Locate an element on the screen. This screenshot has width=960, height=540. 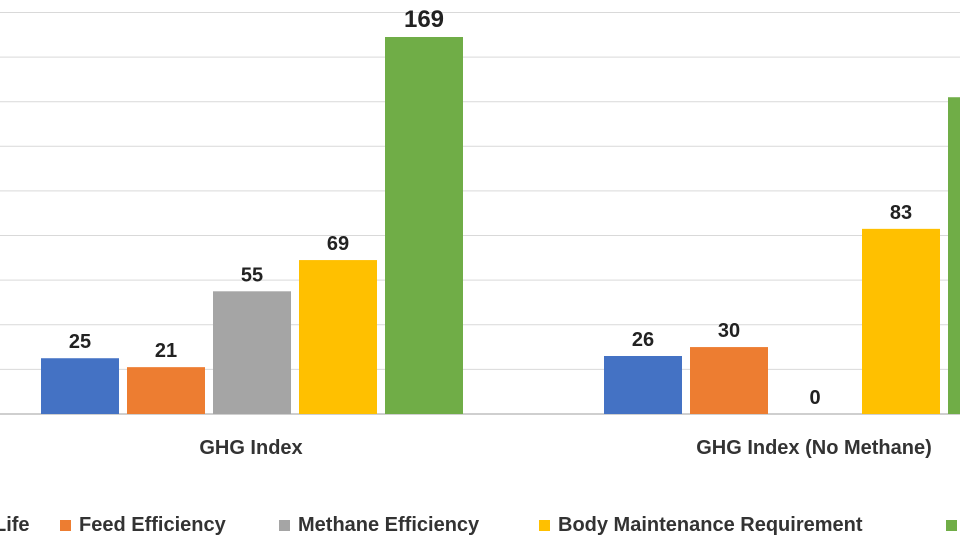
data-label: 30 is located at coordinates (729, 331).